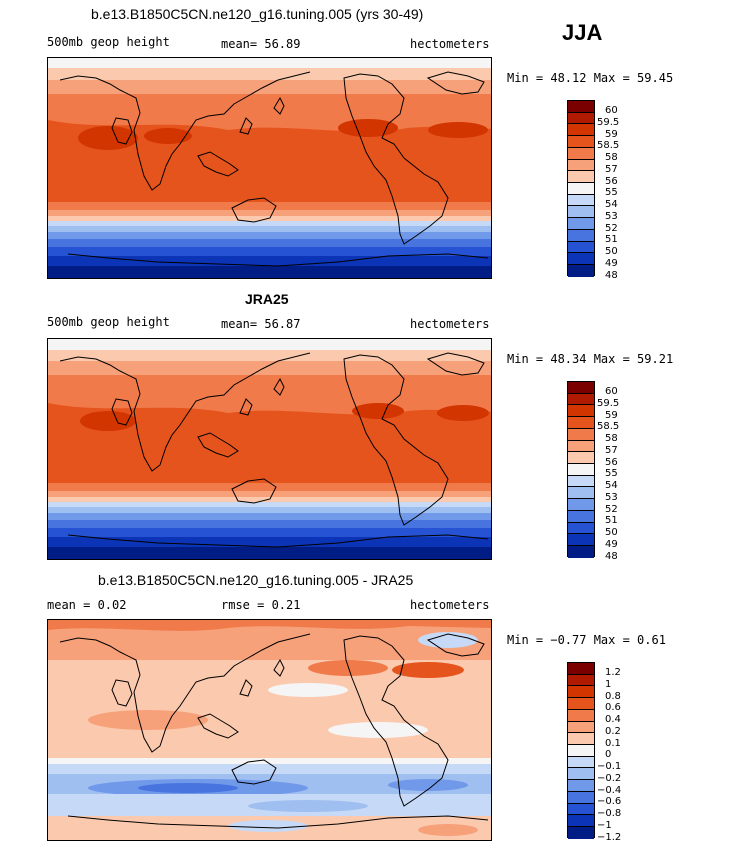 Image resolution: width=733 pixels, height=847 pixels. Describe the element at coordinates (586, 640) in the screenshot. I see `panel-3-minmax: Min = −0.77 Max = 0.61` at that location.